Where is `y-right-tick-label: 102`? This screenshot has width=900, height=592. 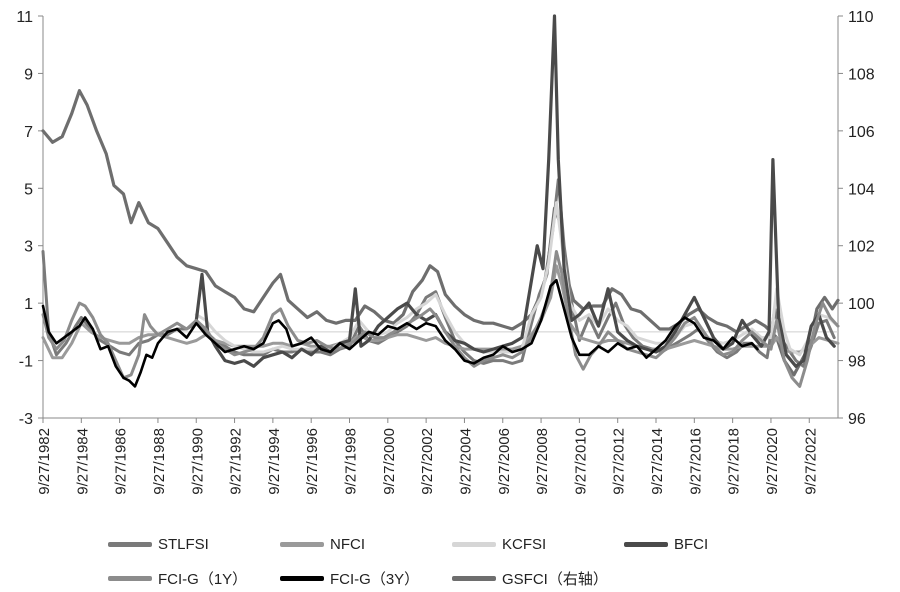
y-right-tick-label: 102 is located at coordinates (861, 247).